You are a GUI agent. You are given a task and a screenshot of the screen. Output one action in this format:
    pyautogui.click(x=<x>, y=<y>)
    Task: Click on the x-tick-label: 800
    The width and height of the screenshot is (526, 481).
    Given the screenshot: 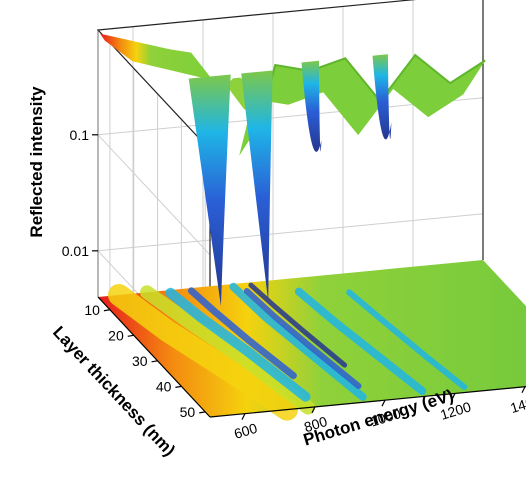 What is the action you would take?
    pyautogui.click(x=315, y=424)
    